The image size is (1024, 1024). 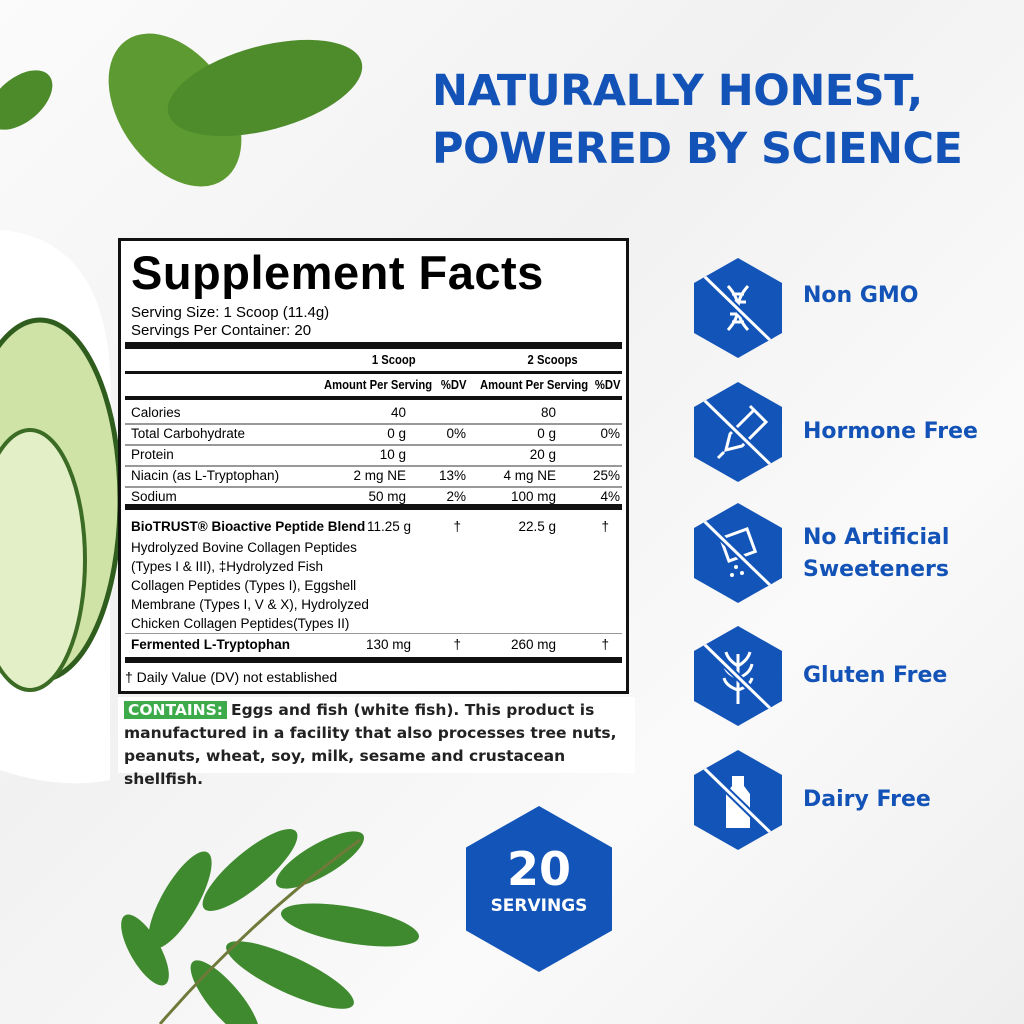 I want to click on wheat-icon-badge, so click(x=738, y=676).